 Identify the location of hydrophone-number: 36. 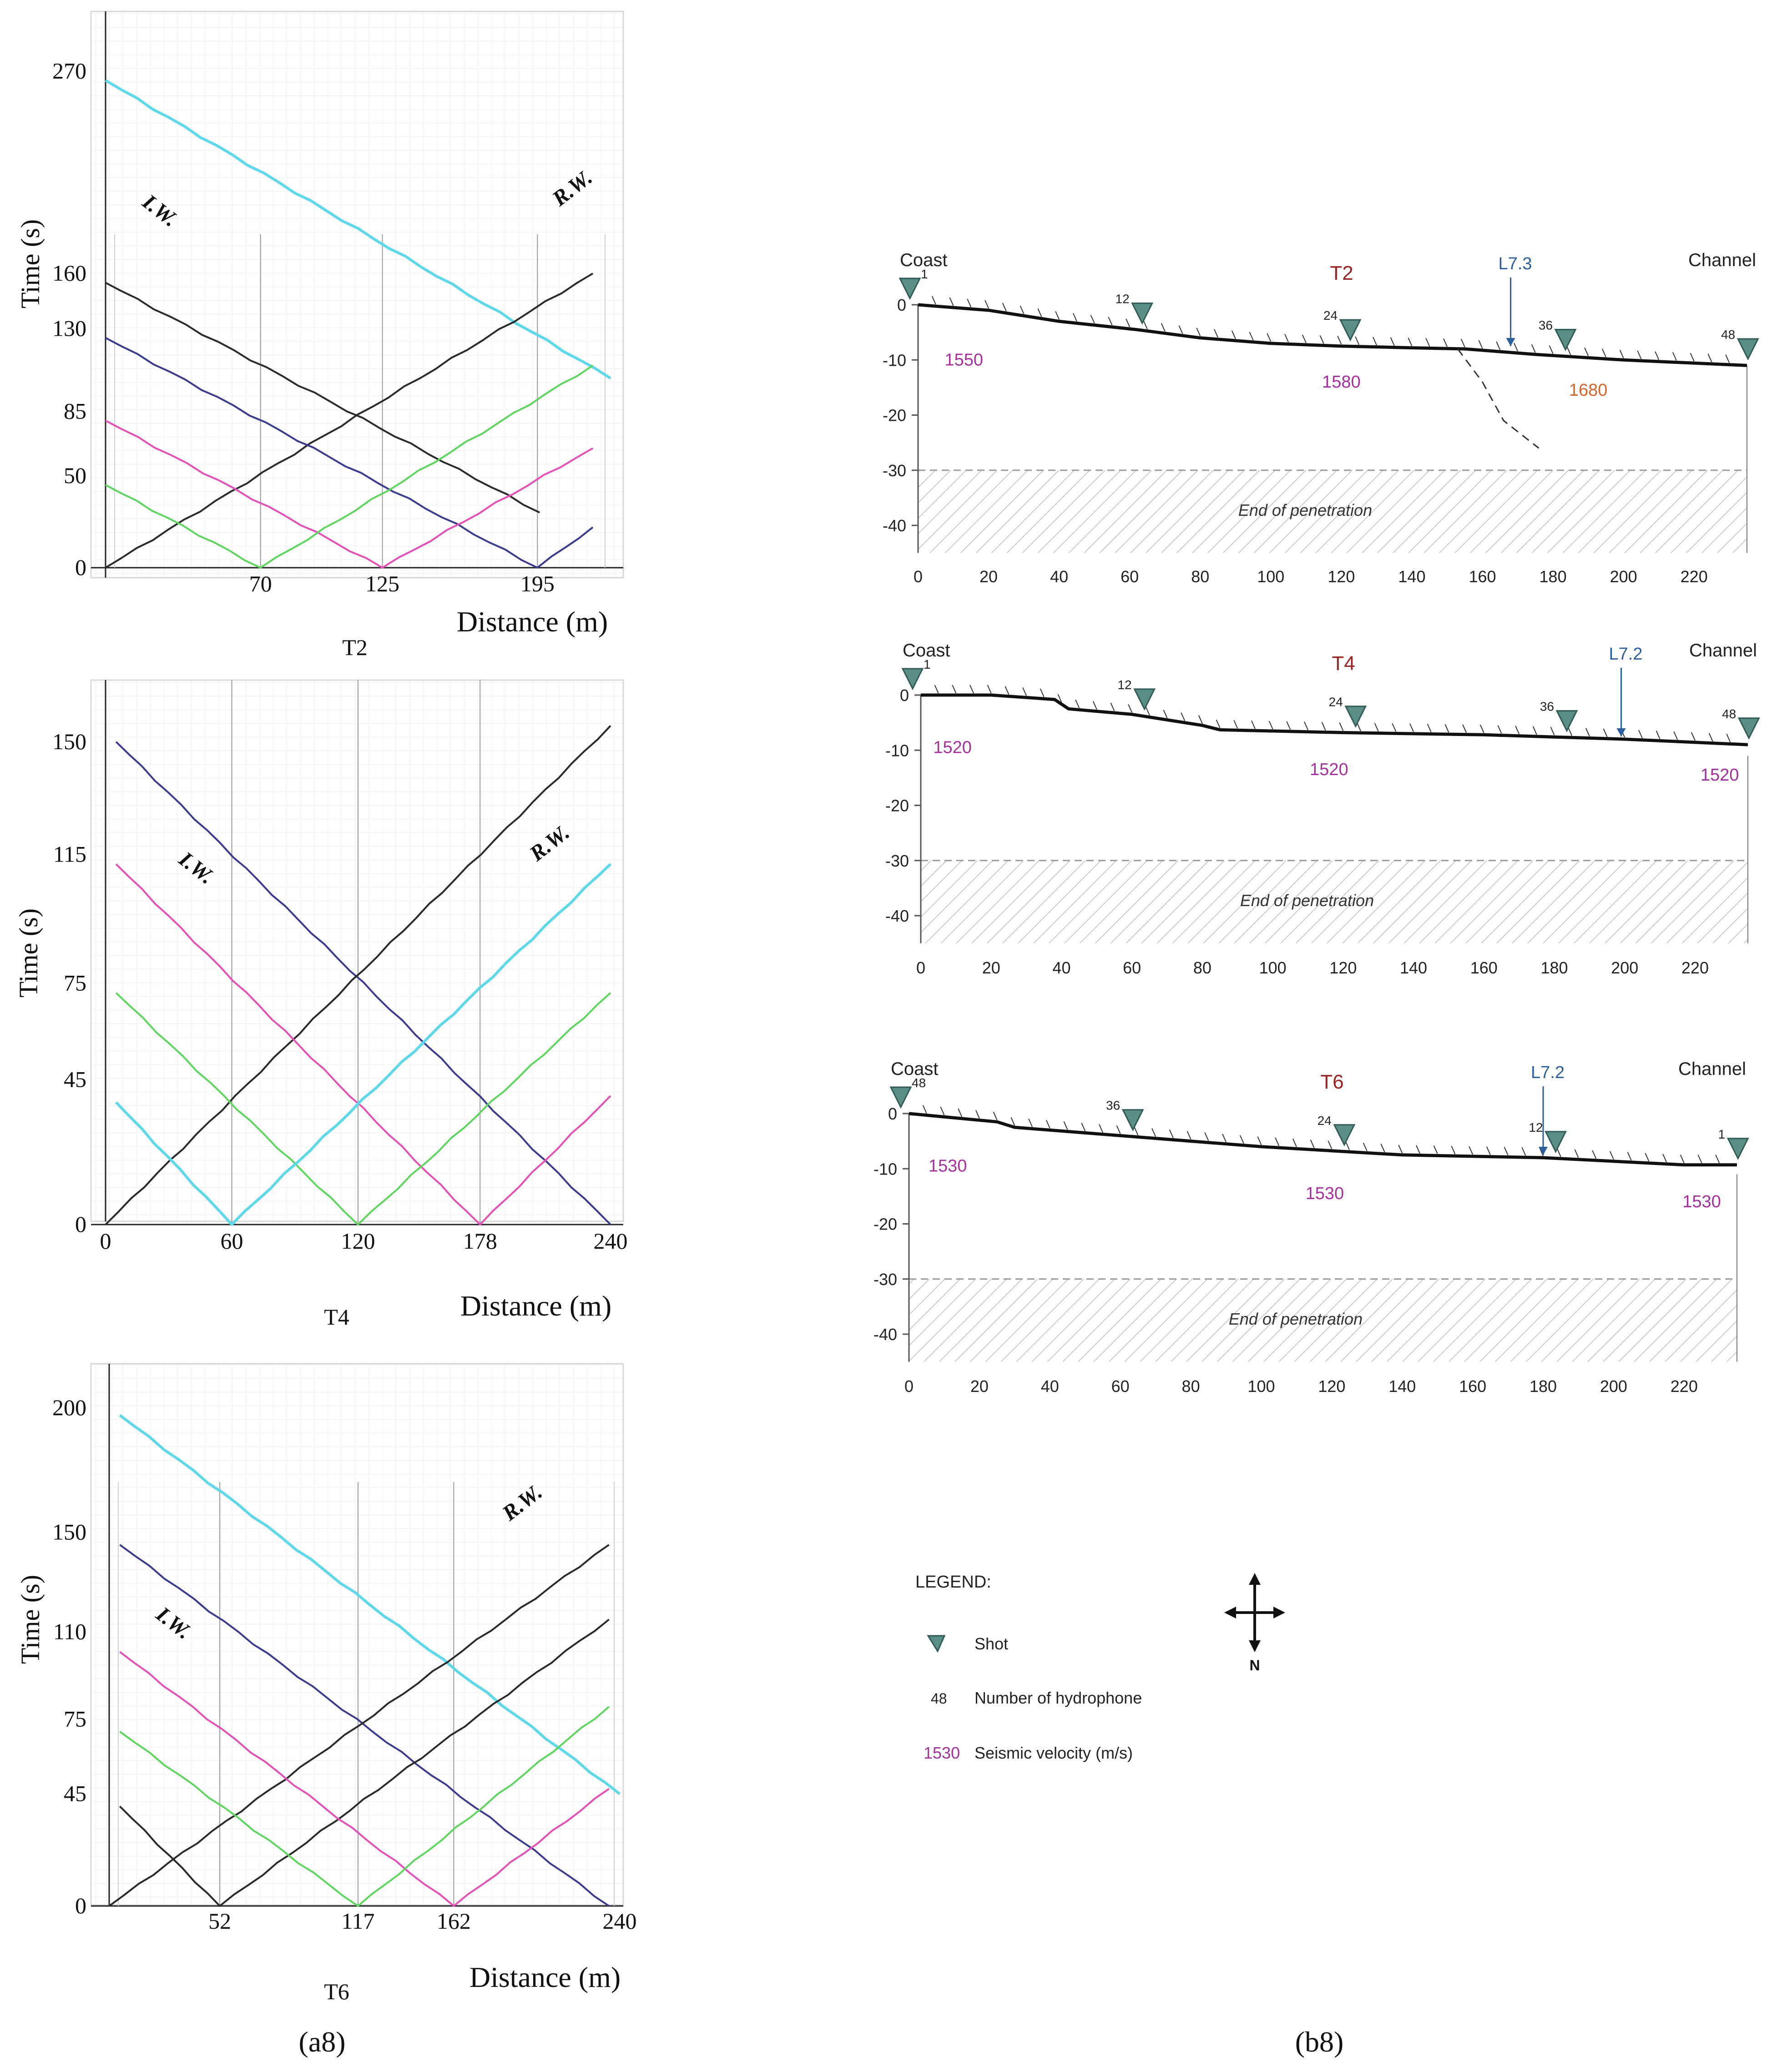
(1113, 1106).